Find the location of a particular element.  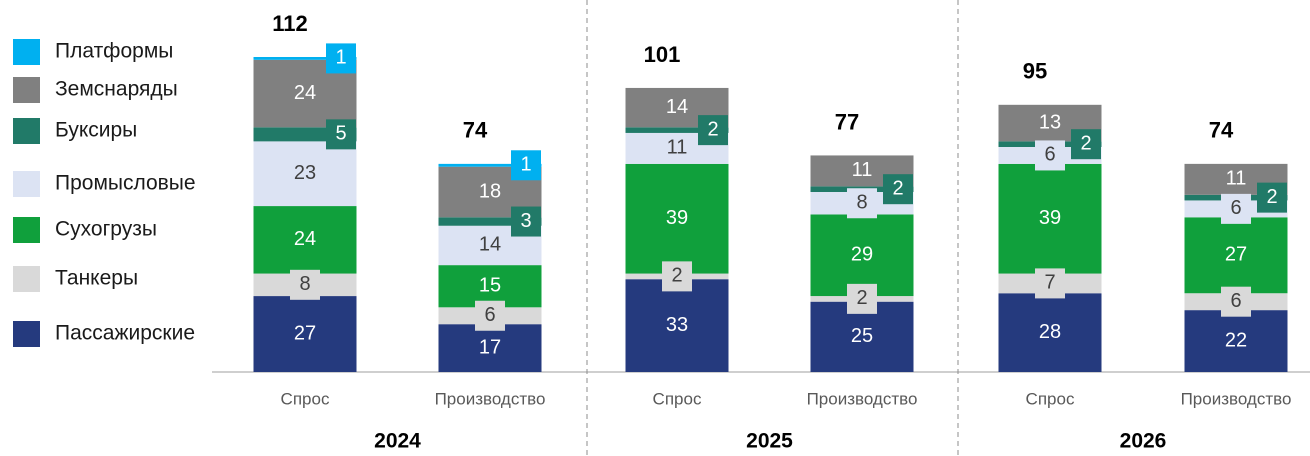

value-label: 5 is located at coordinates (340, 134).